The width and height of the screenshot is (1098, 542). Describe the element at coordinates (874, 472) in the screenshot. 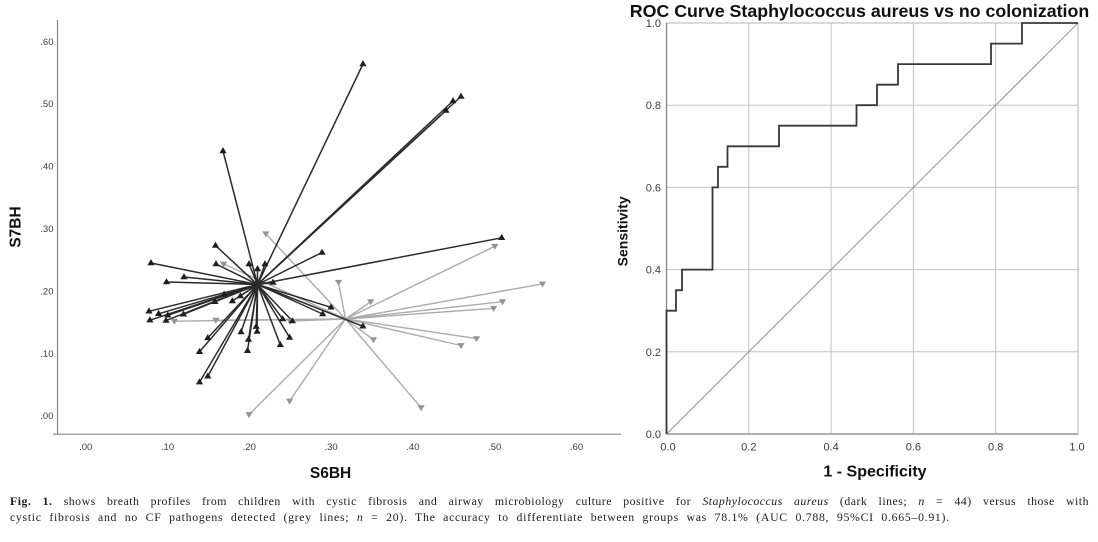

I see `svg-text: 1 - Specificity` at that location.